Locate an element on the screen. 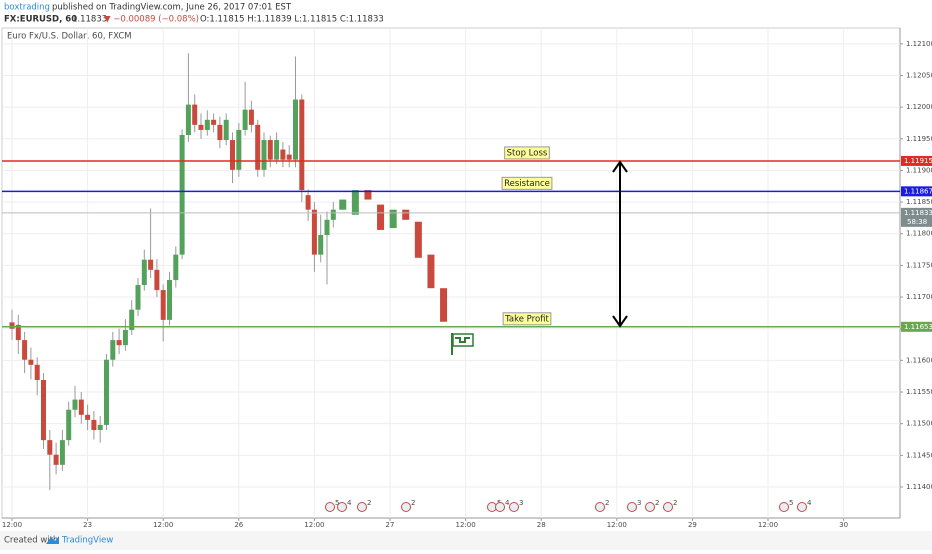  y-tick-label: 1.11550 is located at coordinates (919, 392).